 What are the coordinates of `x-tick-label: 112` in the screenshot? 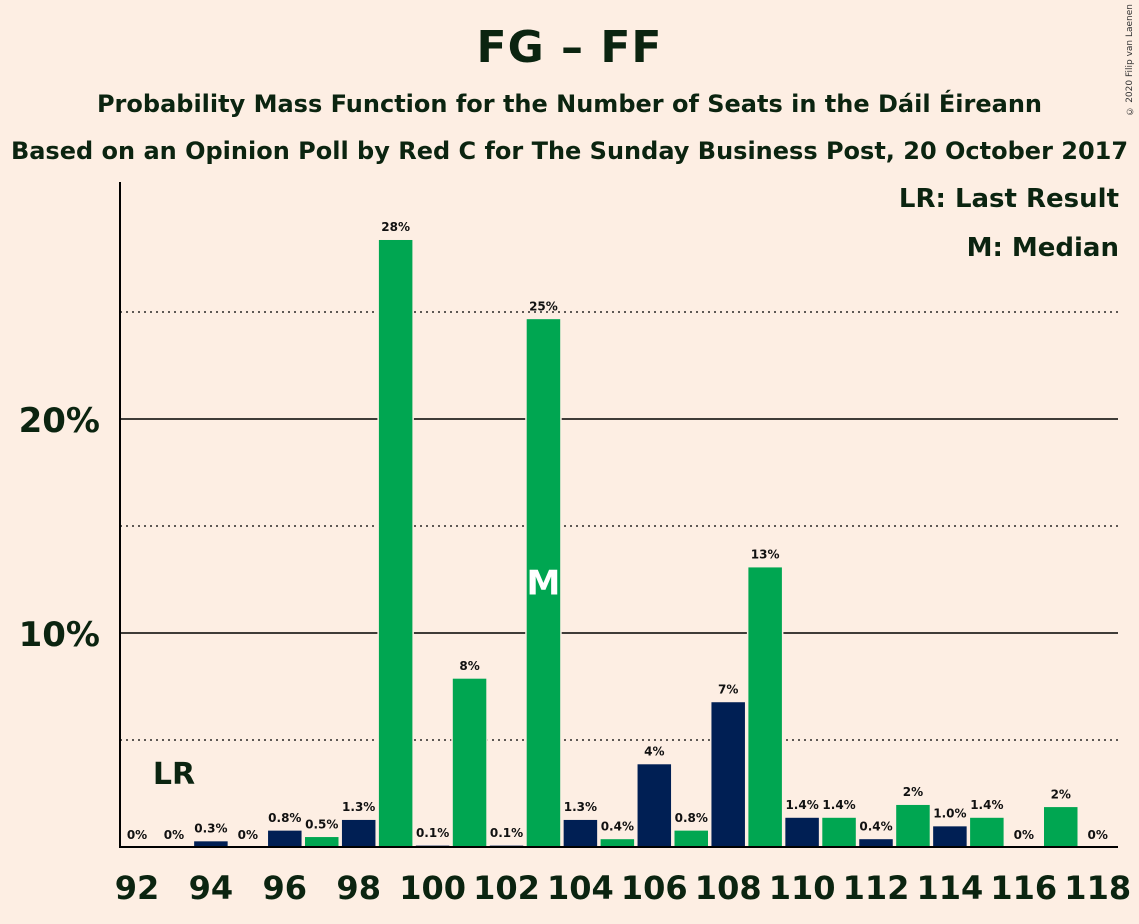 It's located at (876, 888).